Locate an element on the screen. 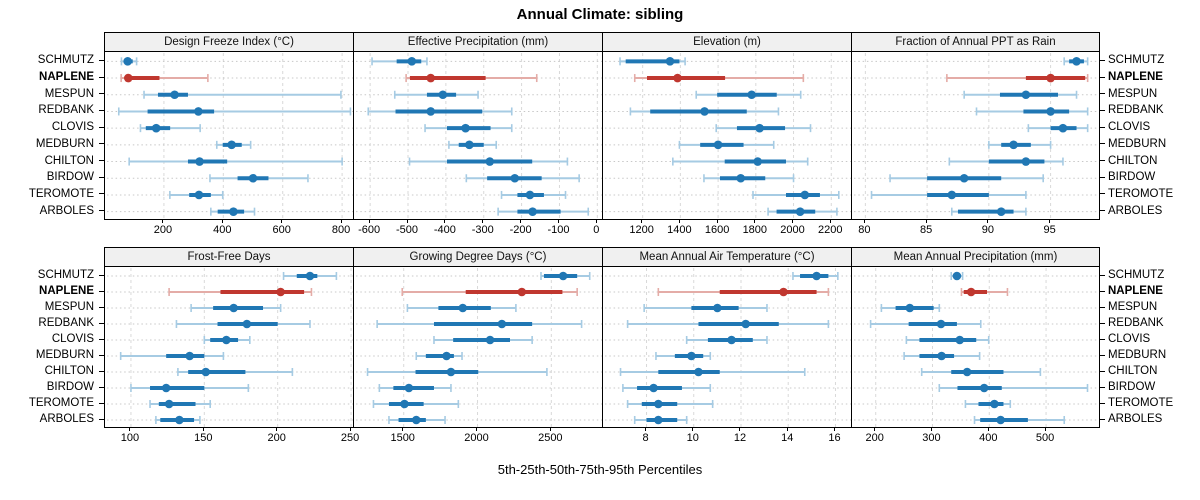  x-tick-label: 1400 is located at coordinates (679, 230).